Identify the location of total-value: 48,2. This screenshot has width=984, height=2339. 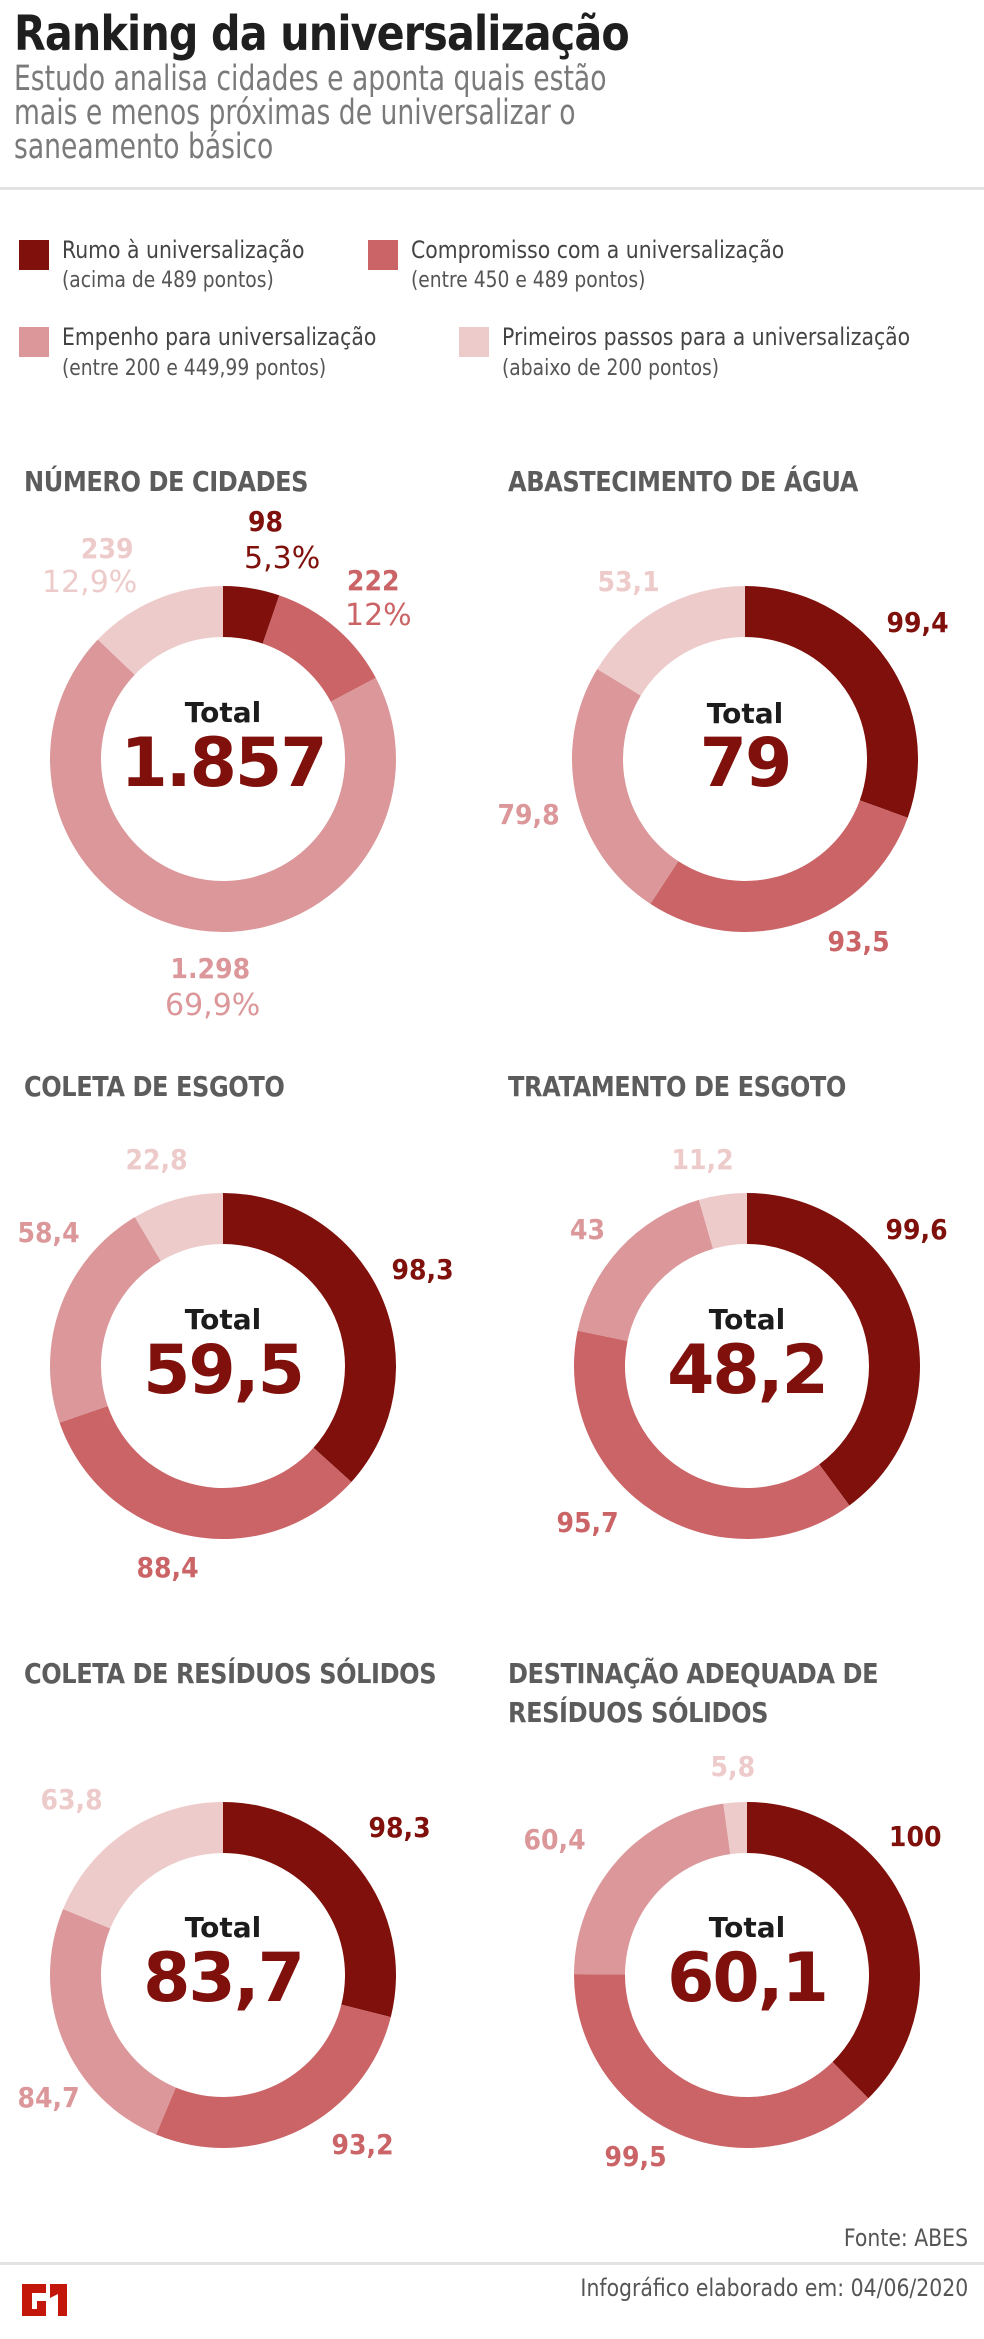
(748, 1370).